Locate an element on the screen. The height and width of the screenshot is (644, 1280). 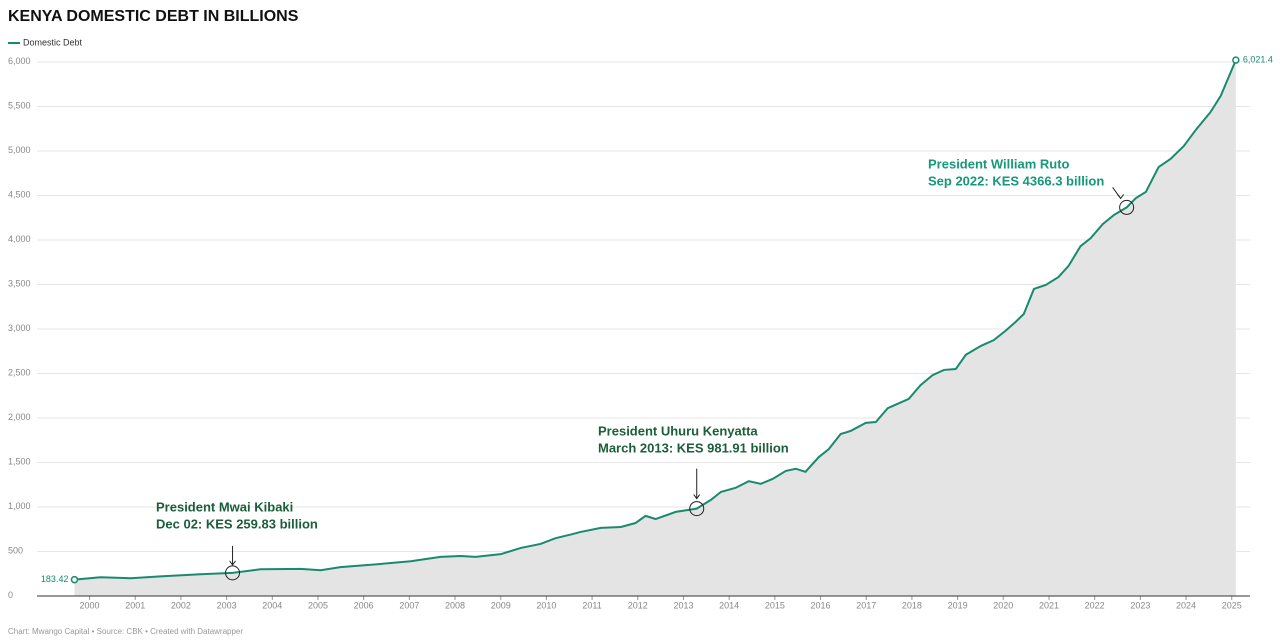
y-tick-label: 500 is located at coordinates (15, 550).